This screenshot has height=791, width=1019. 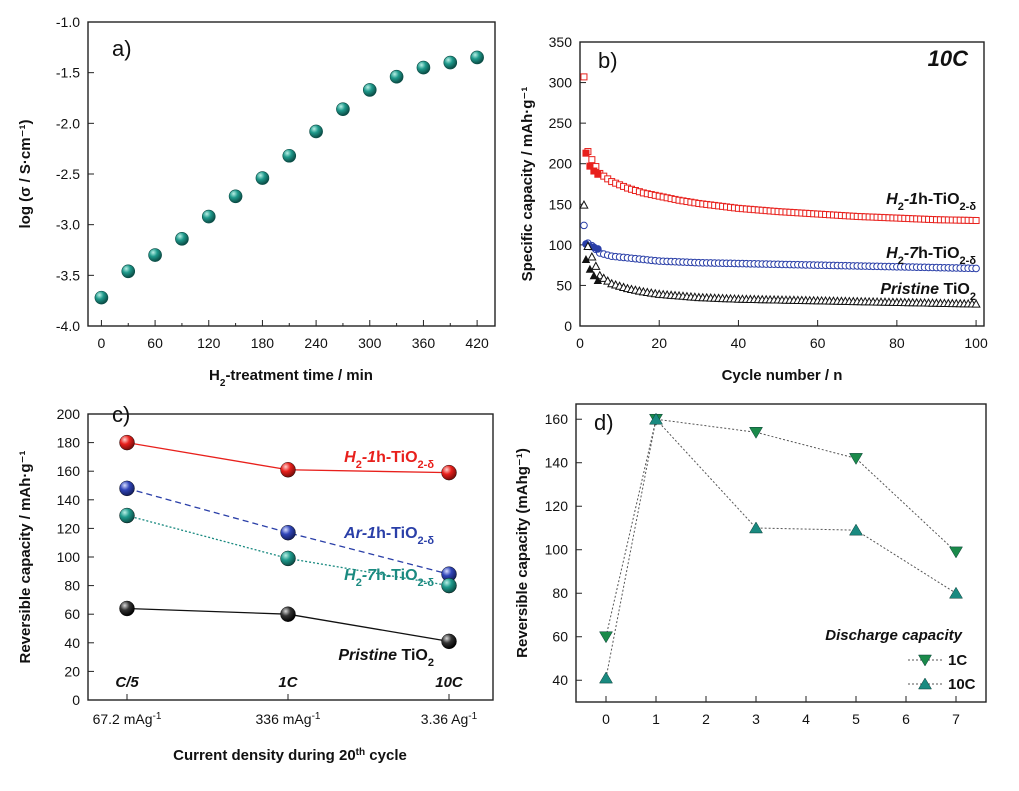 What do you see at coordinates (557, 463) in the screenshot?
I see `panel-d-ytick-label: 140` at bounding box center [557, 463].